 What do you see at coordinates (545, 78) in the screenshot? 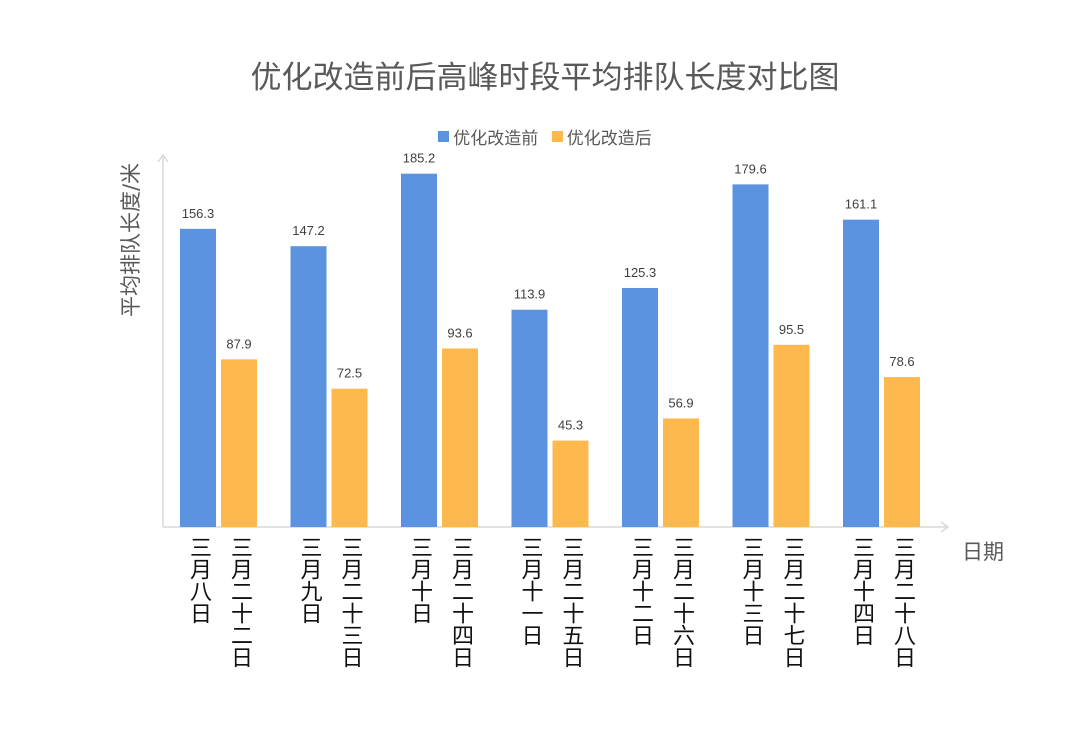
I see `chart-title: 优化改造前后高峰时段平均排队长度对比图` at bounding box center [545, 78].